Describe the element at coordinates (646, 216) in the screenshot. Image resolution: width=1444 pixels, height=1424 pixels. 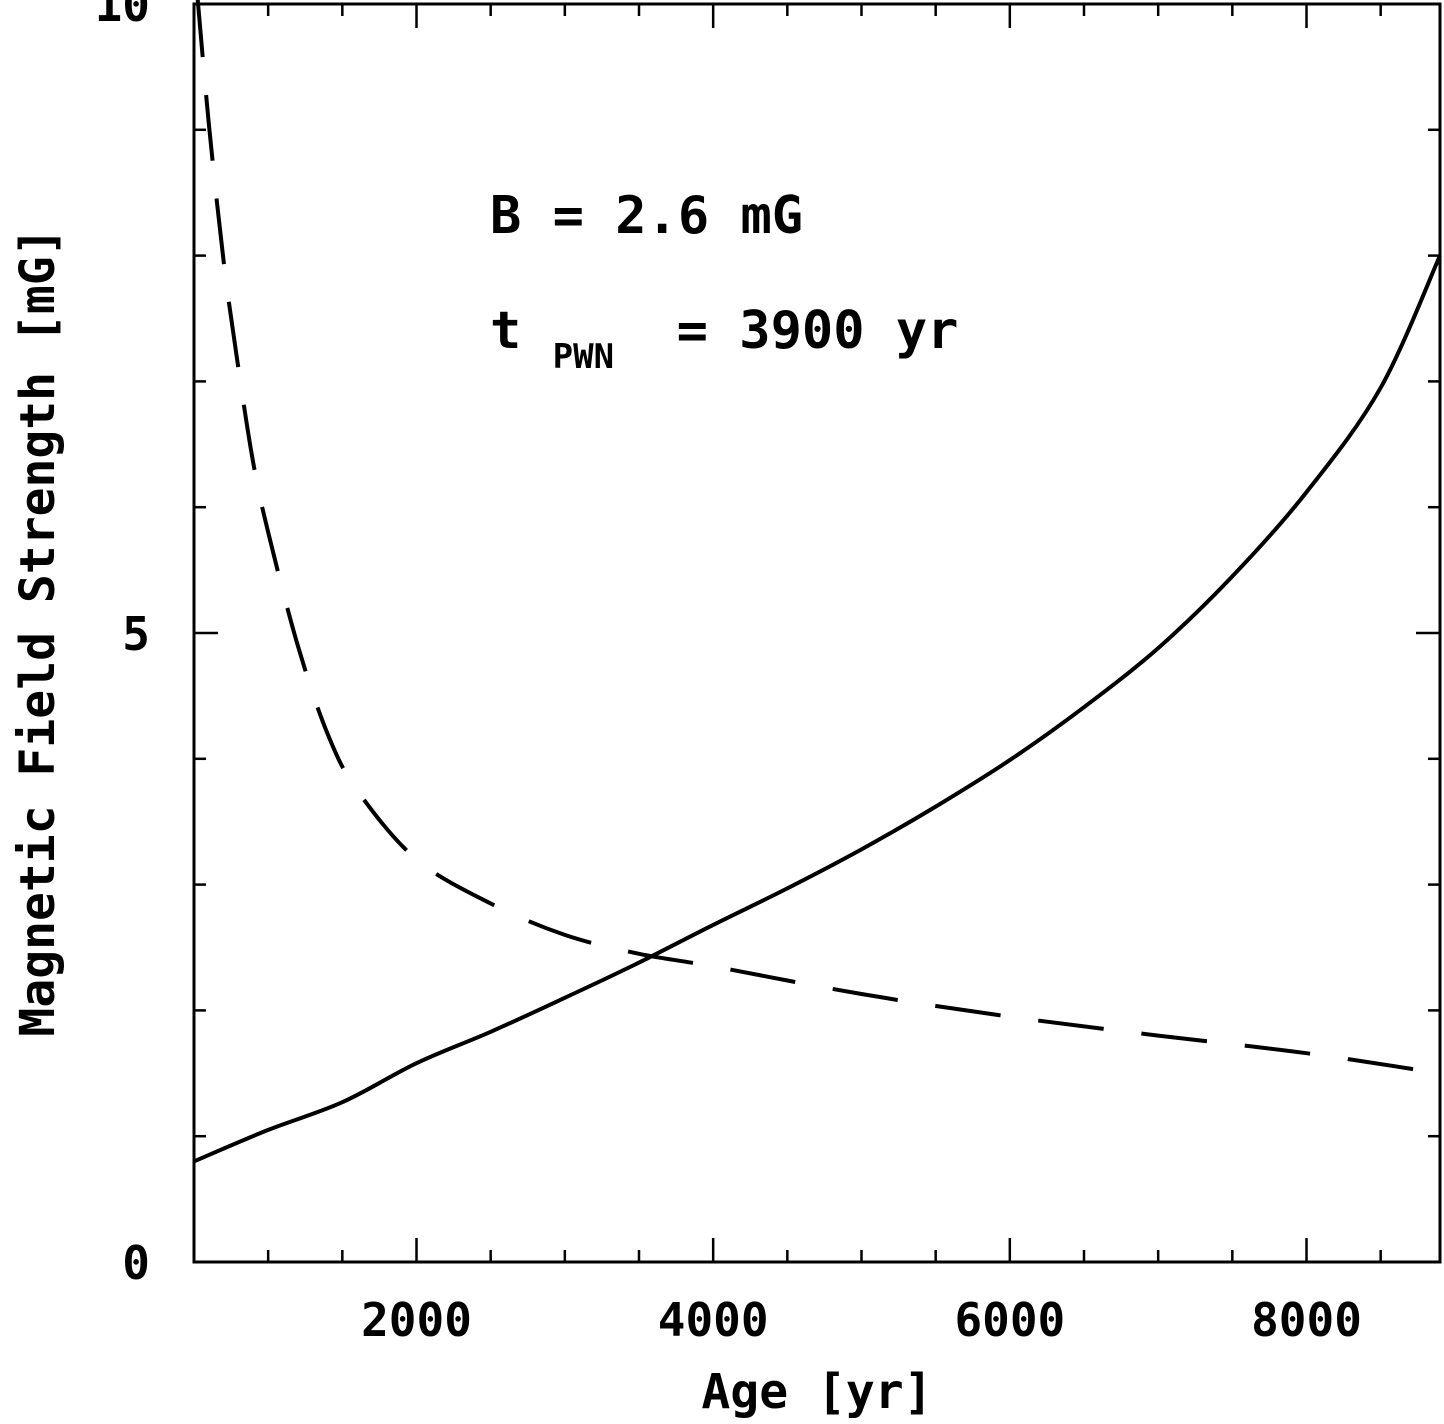
I see `b-field-annotation: B = 2.6 mG` at that location.